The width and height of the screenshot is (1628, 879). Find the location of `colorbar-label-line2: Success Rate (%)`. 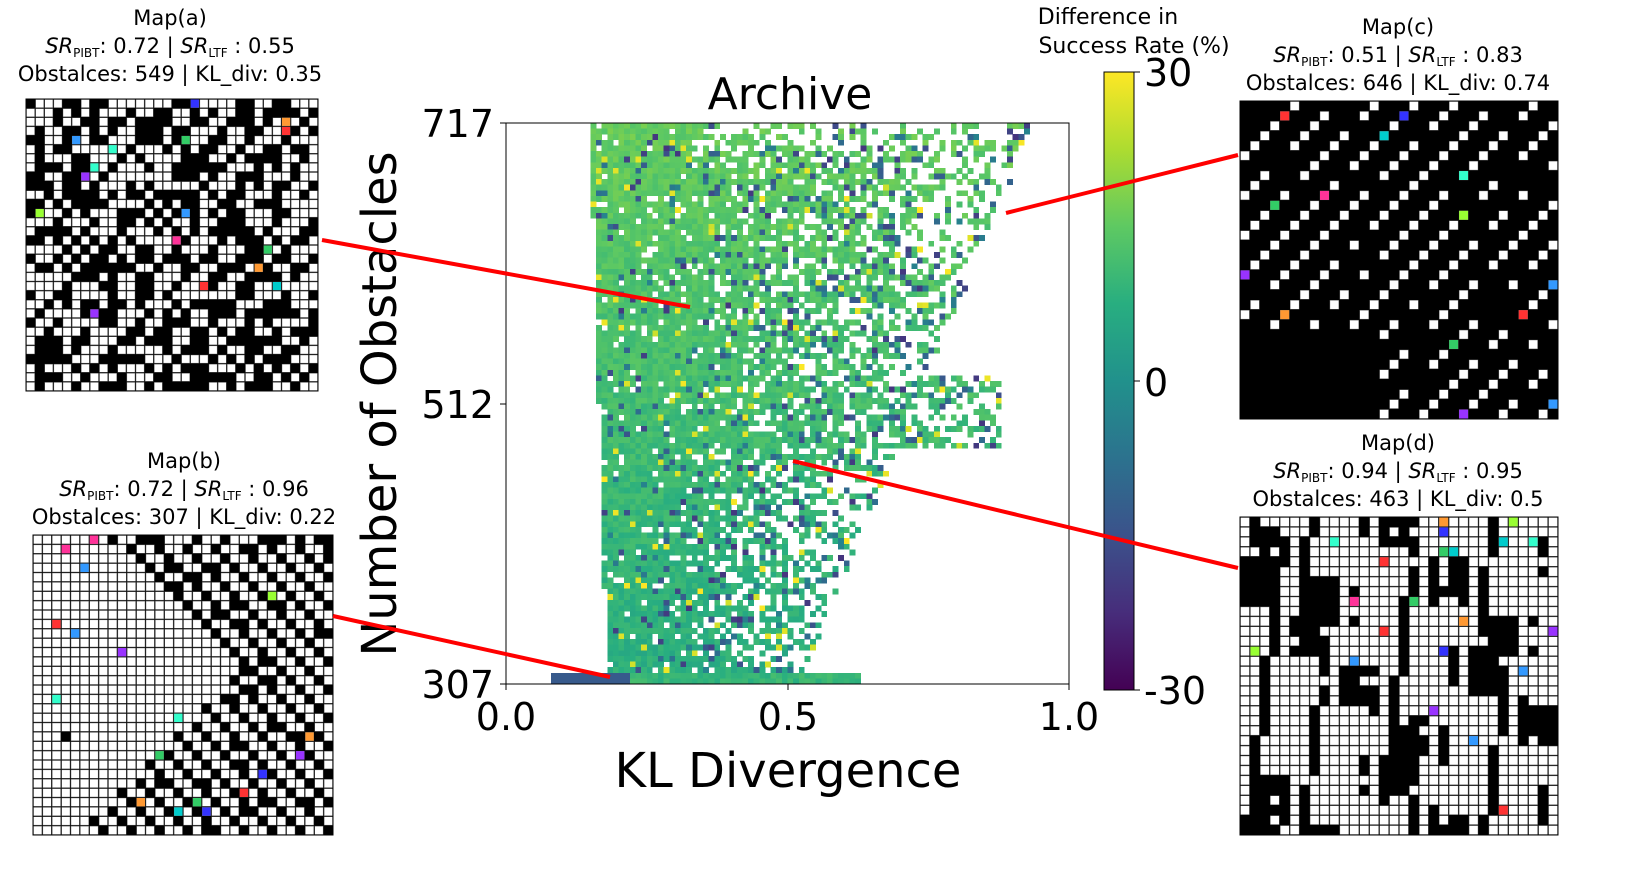

colorbar-label-line2: Success Rate (%) is located at coordinates (1133, 46).